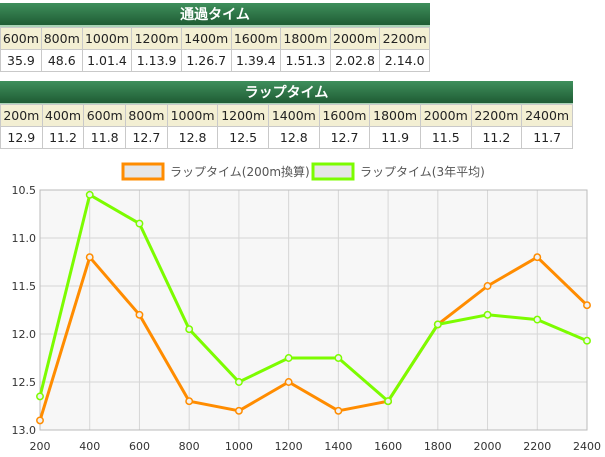 The width and height of the screenshot is (605, 457). I want to click on legend-label: ラップタイム(200m換算), so click(240, 171).